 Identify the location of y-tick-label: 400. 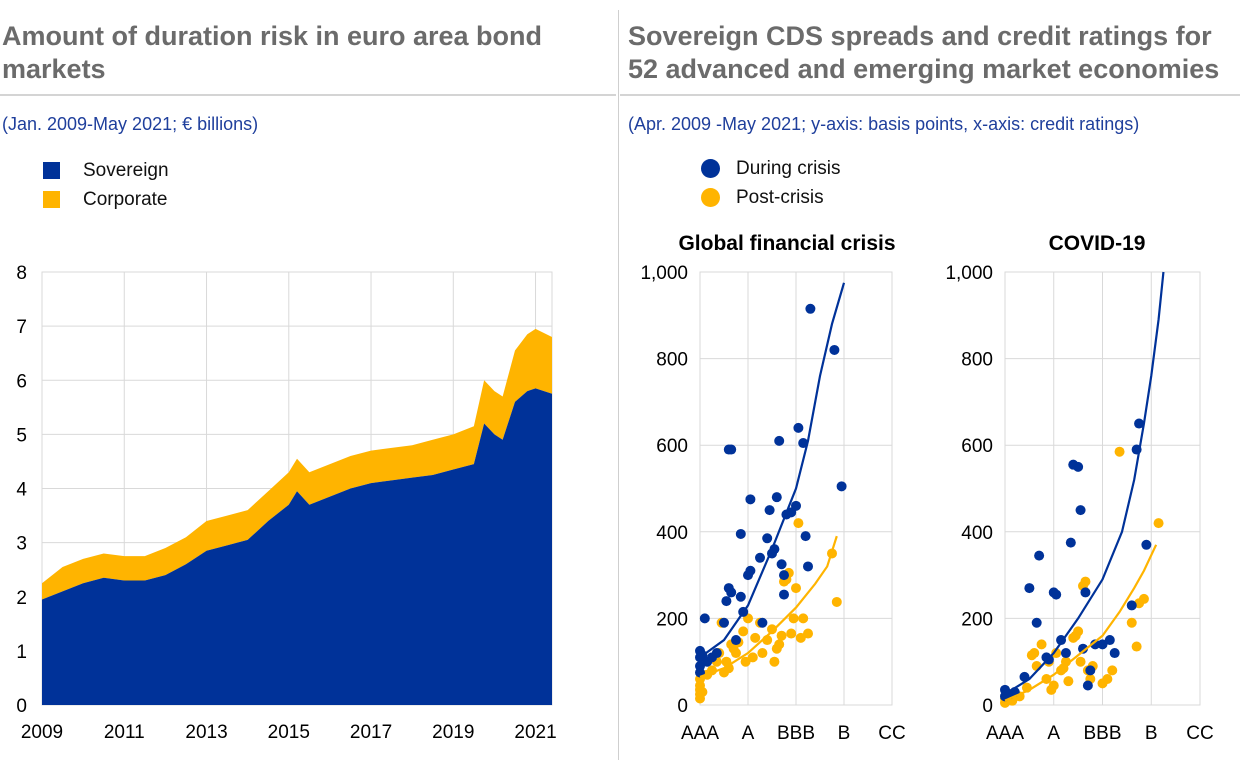
(672, 533).